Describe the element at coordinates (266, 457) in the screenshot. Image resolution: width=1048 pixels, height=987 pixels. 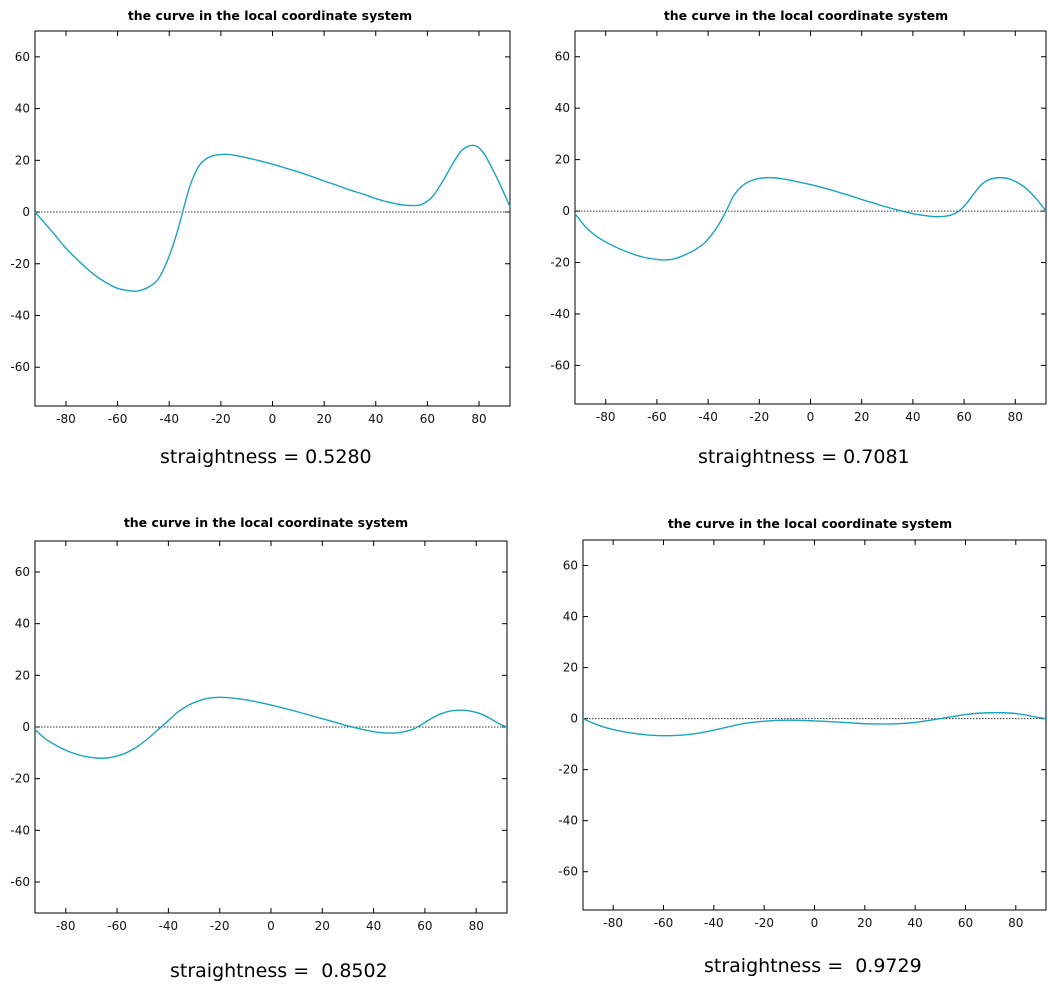
I see `straightness-caption: straightness = 0.5280` at that location.